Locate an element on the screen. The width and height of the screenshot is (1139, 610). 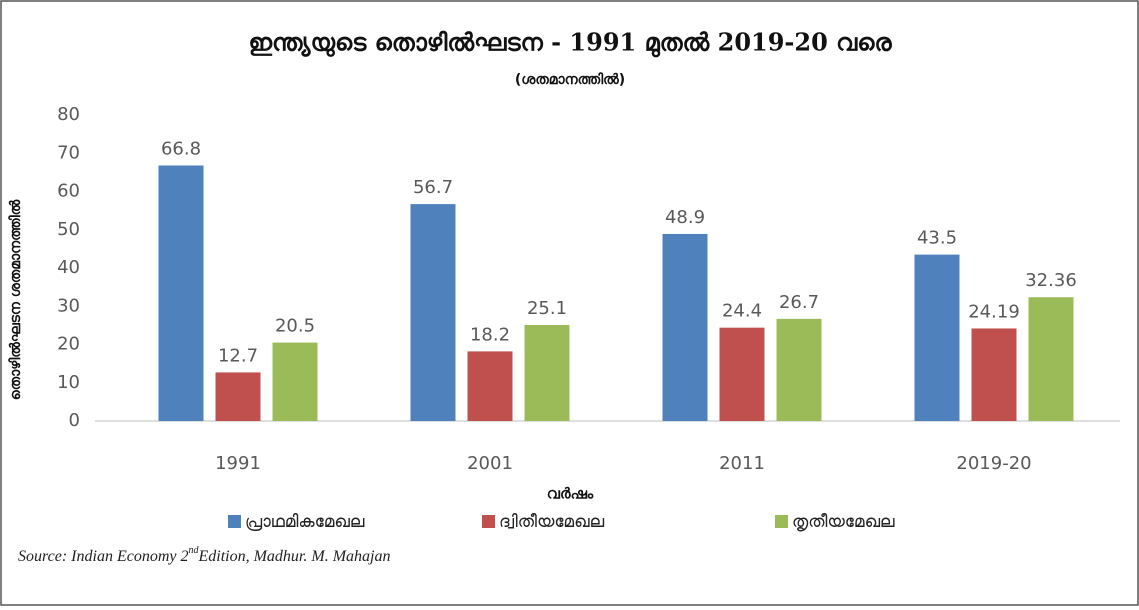
source-sup: nd is located at coordinates (193, 550).